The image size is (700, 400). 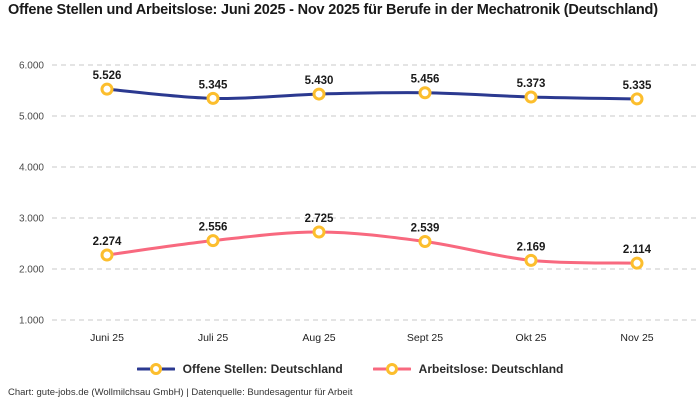 I want to click on x-axis-tick-label: Aug 25, so click(x=318, y=338).